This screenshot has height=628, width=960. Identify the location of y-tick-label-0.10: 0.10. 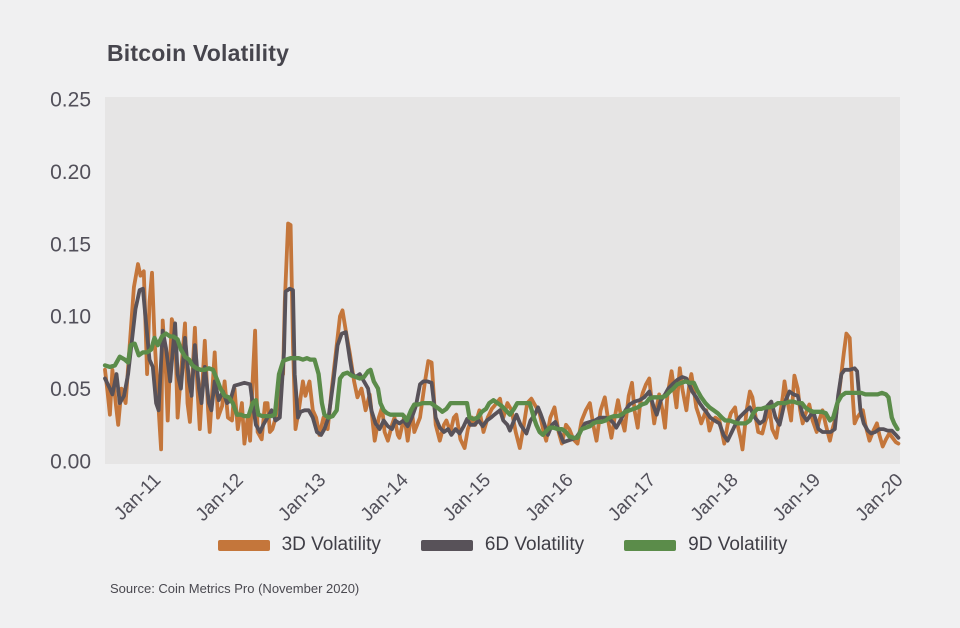
(70, 317).